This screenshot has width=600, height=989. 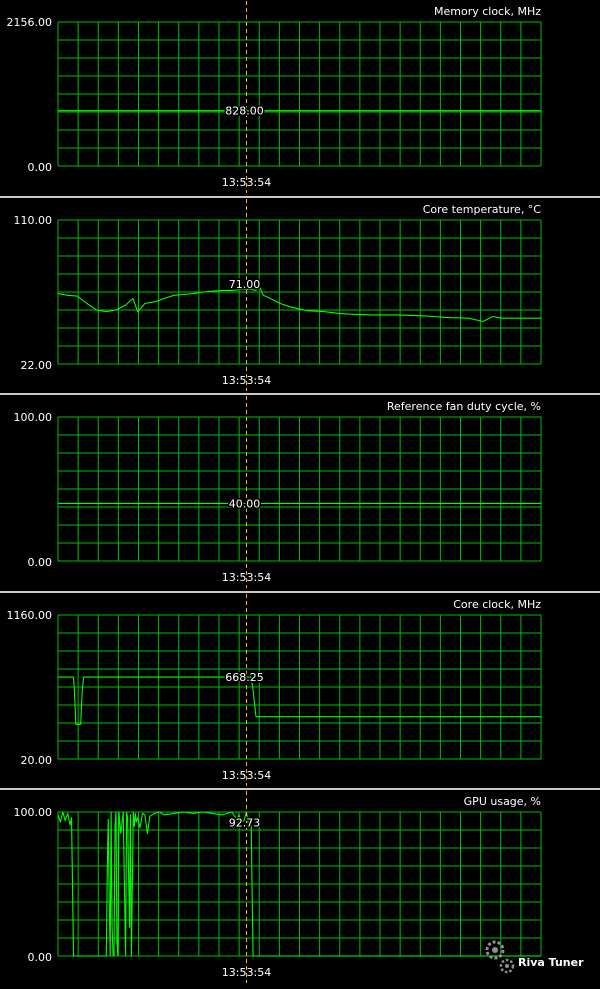 What do you see at coordinates (246, 775) in the screenshot?
I see `cursor-time-core-clock: 13:53:54` at bounding box center [246, 775].